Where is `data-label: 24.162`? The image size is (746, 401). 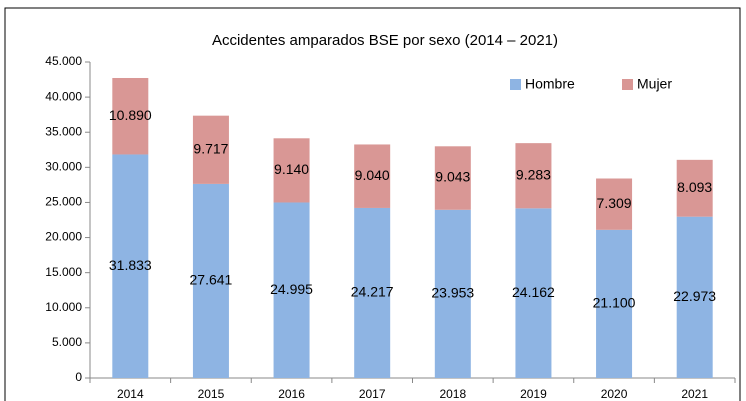 data-label: 24.162 is located at coordinates (533, 292).